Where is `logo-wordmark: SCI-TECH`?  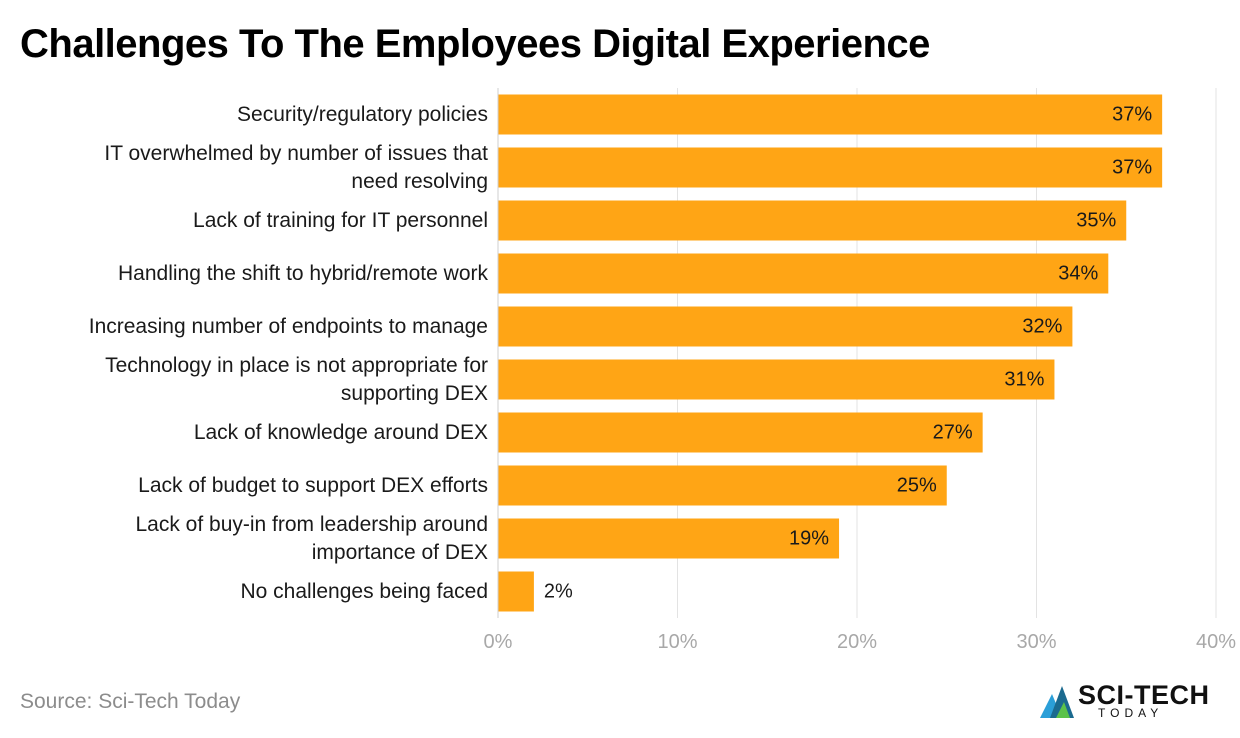 logo-wordmark: SCI-TECH is located at coordinates (1144, 695).